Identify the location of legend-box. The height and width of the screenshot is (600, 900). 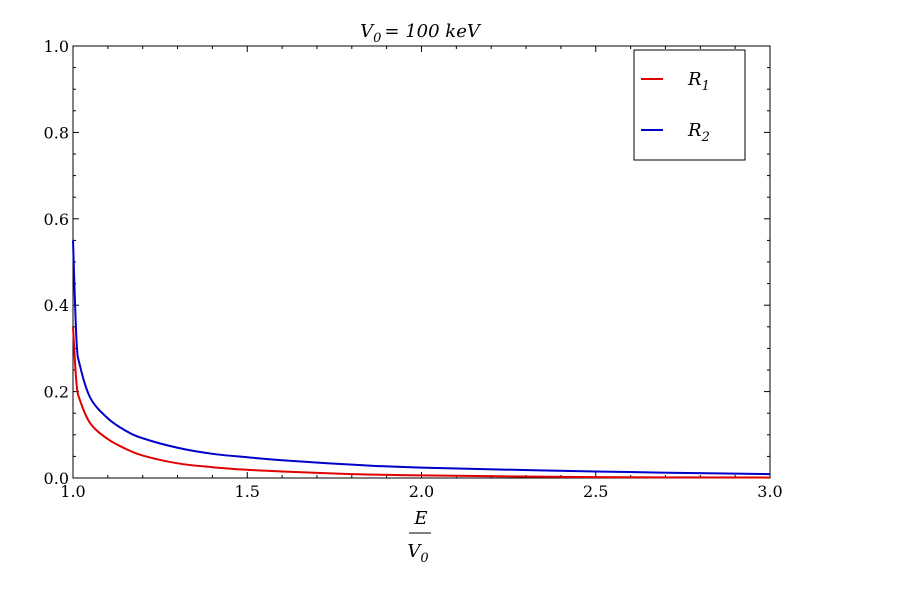
(689, 105).